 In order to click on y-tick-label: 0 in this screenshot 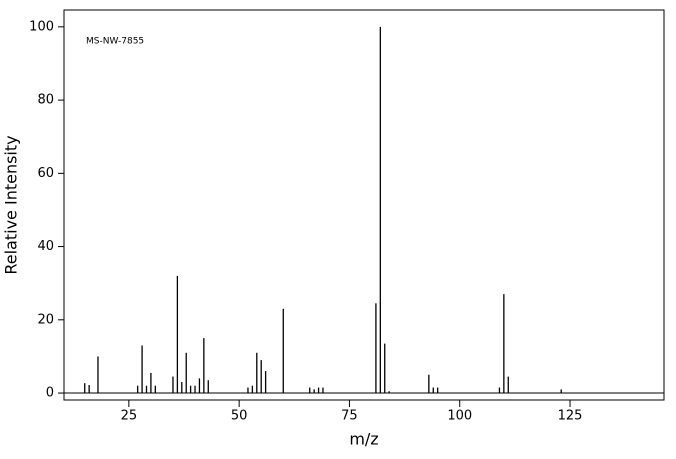, I will do `click(50, 393)`.